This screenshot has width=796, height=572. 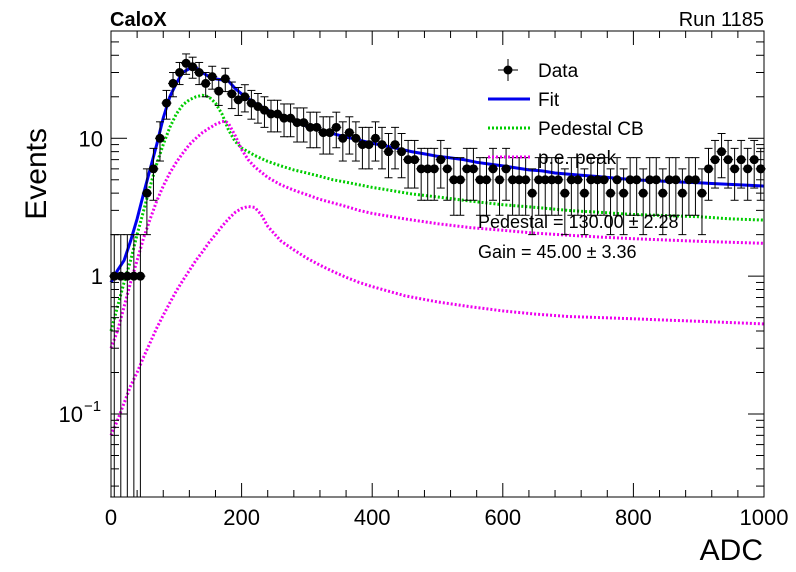 What do you see at coordinates (721, 20) in the screenshot?
I see `corner-label-run: Run 1185` at bounding box center [721, 20].